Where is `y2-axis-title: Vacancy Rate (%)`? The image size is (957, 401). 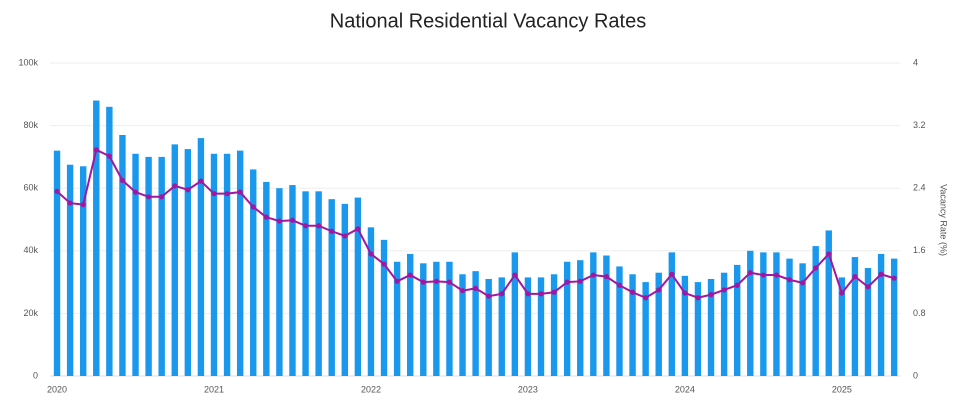
y2-axis-title: Vacancy Rate (%) is located at coordinates (944, 220).